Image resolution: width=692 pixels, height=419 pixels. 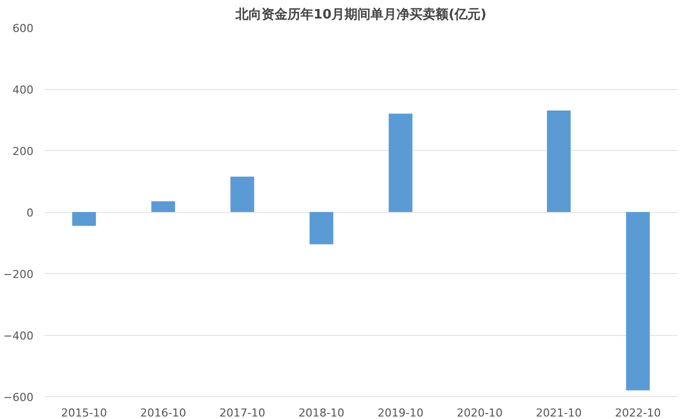 I want to click on x-tick-label: 2016-10, so click(x=163, y=412).